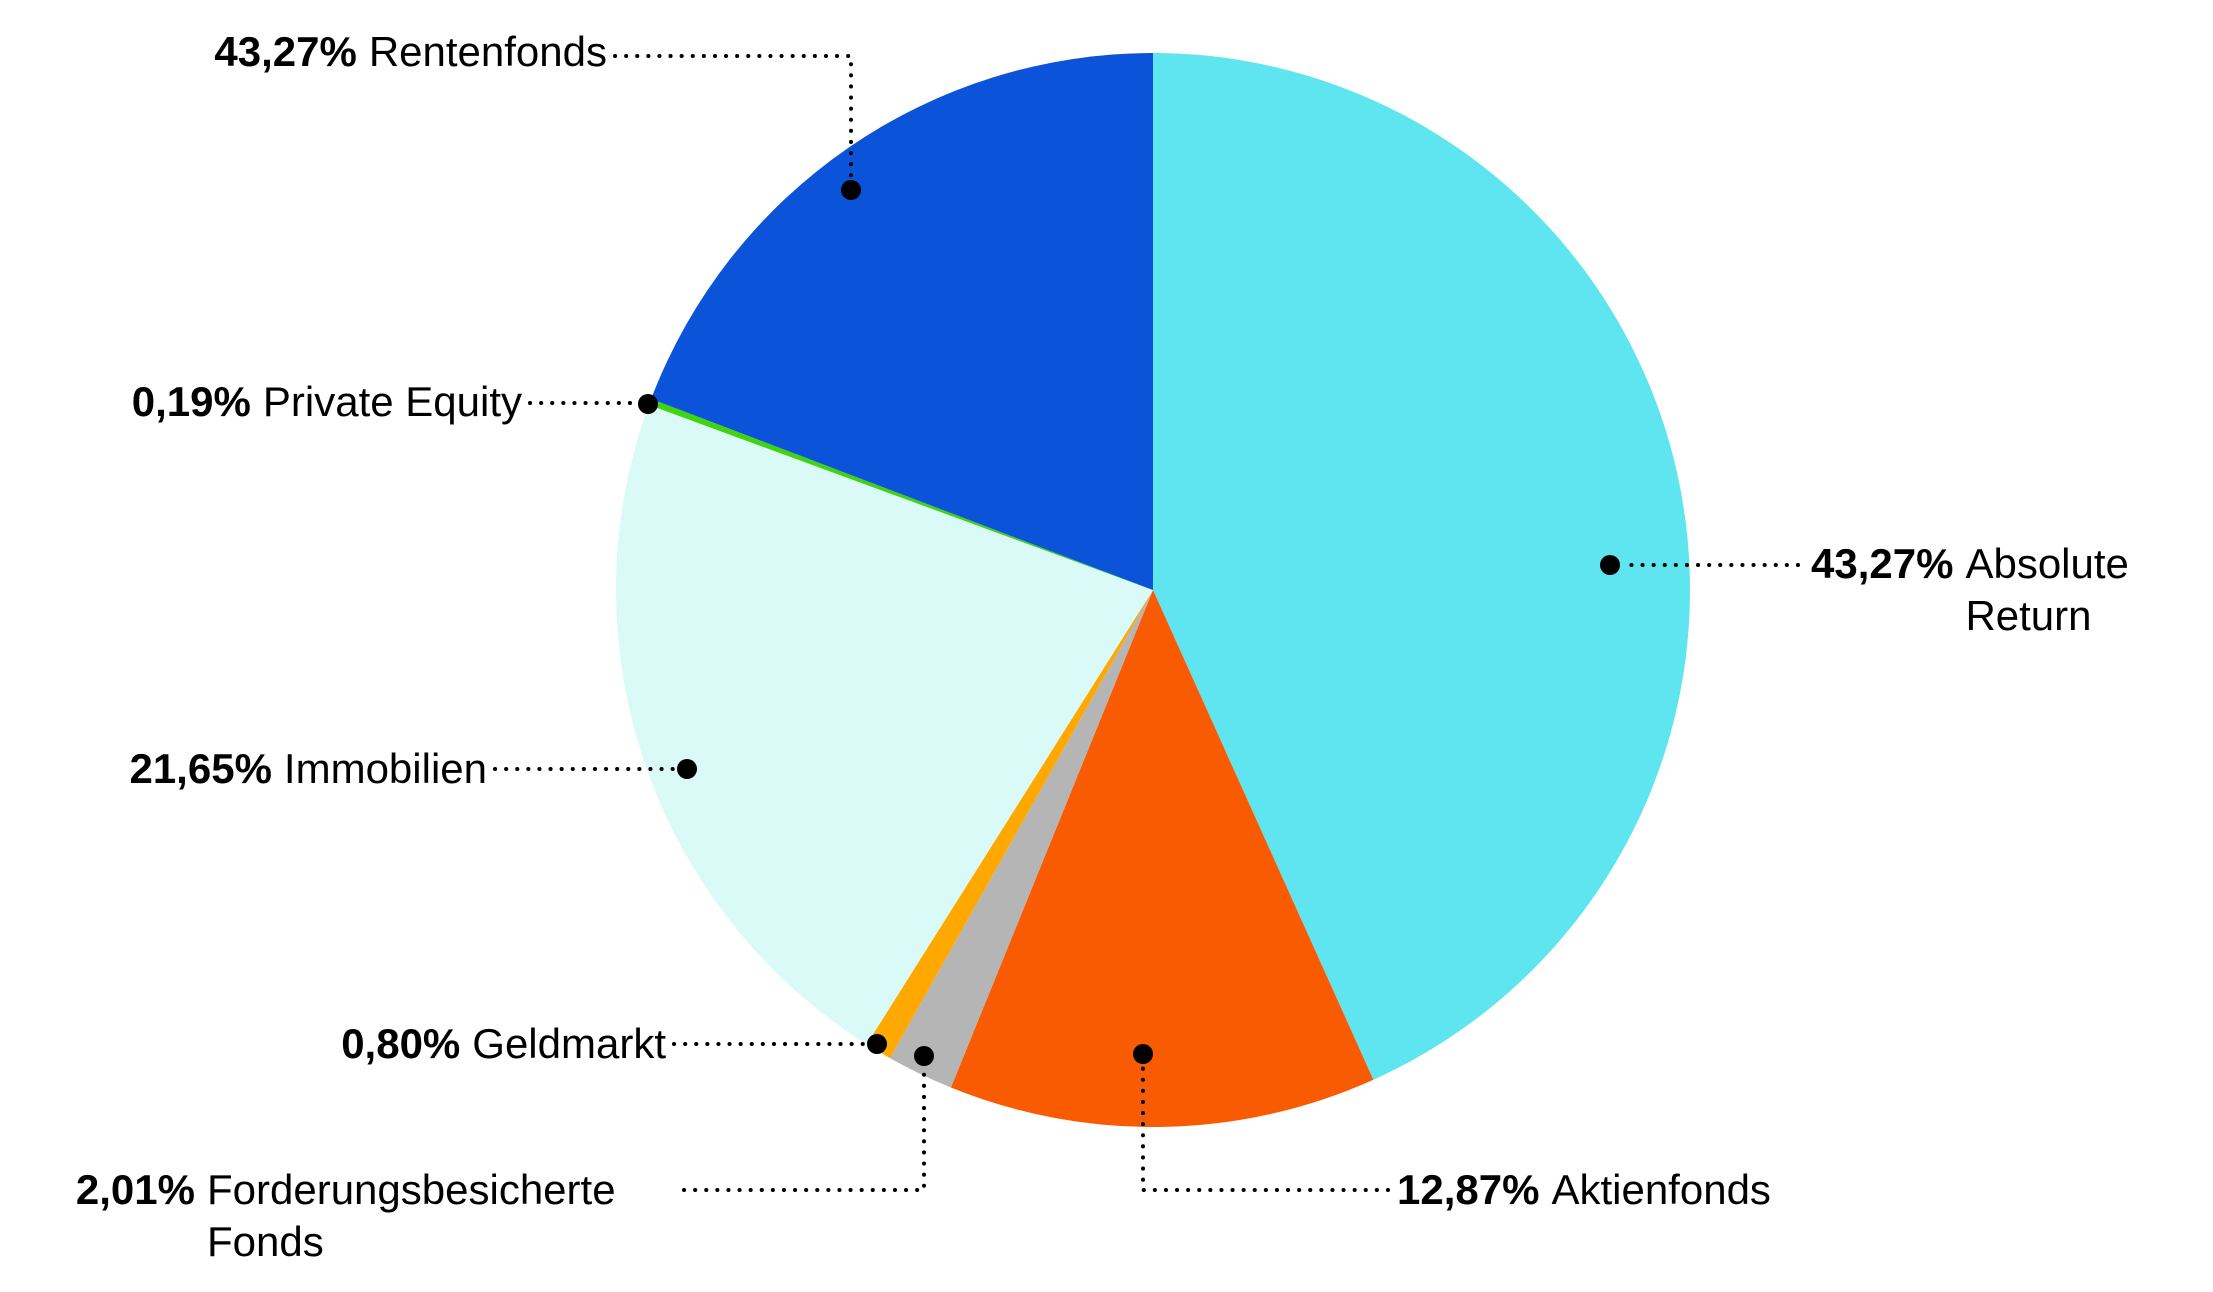 The width and height of the screenshot is (2213, 1292). What do you see at coordinates (401, 1043) in the screenshot?
I see `label-geldmarkt-percent: 0,80%` at bounding box center [401, 1043].